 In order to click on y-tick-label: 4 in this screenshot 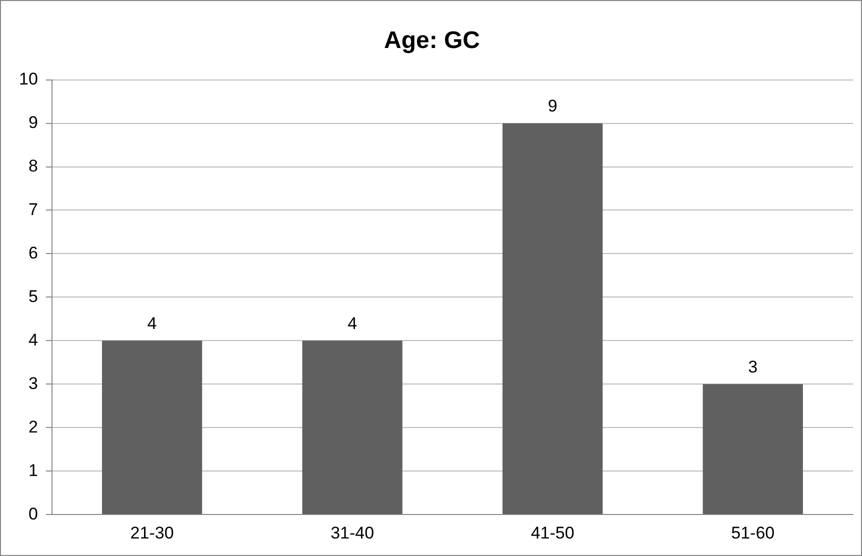, I will do `click(33, 340)`.